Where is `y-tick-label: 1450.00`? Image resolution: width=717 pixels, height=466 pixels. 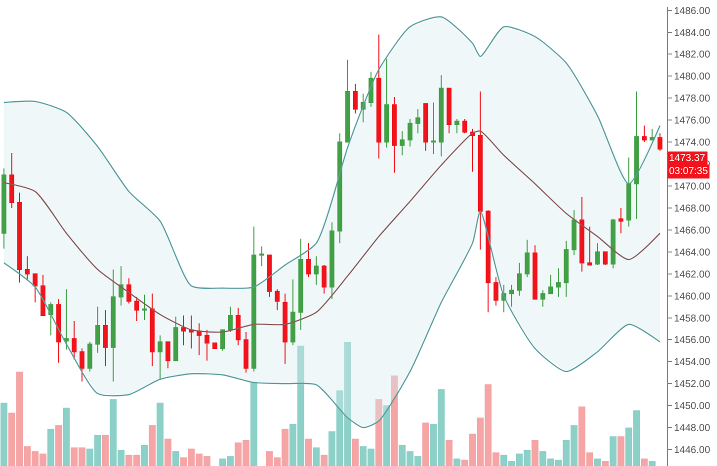 y-tick-label: 1450.00 is located at coordinates (692, 406).